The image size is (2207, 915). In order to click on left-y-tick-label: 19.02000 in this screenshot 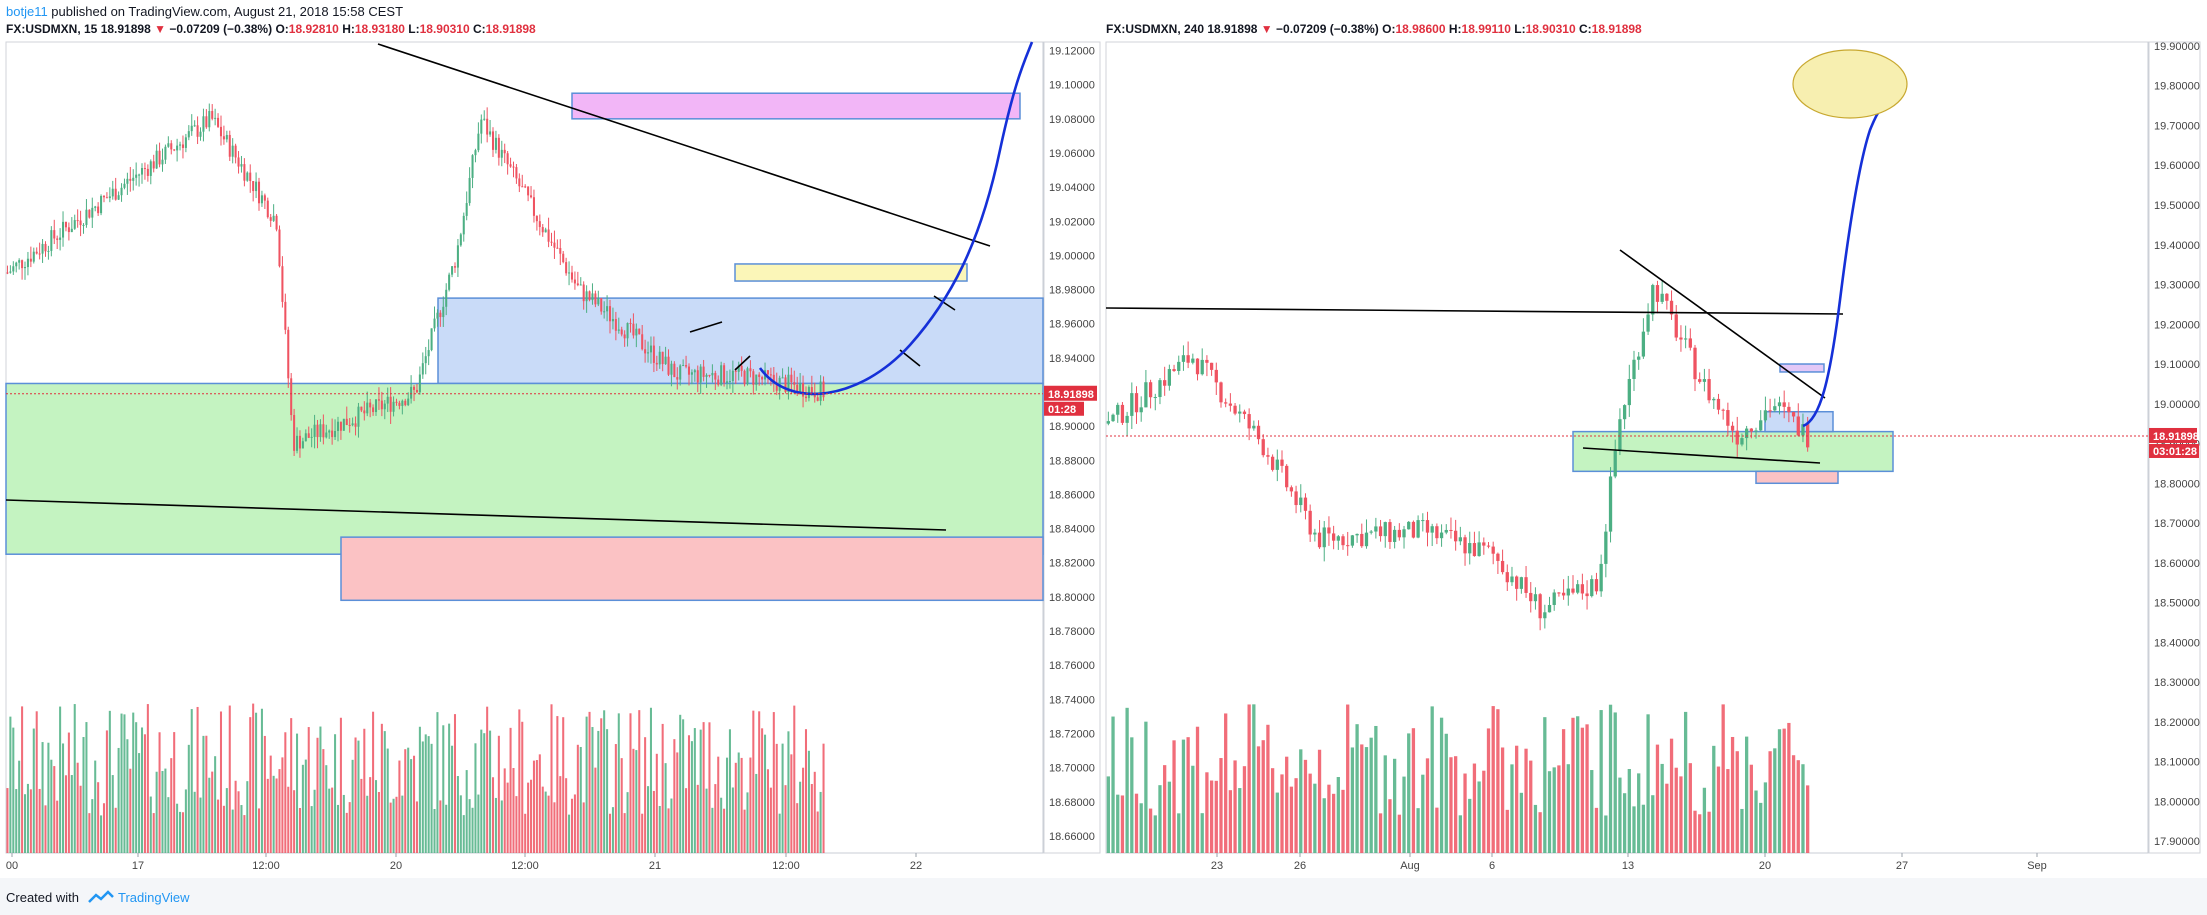, I will do `click(1072, 222)`.